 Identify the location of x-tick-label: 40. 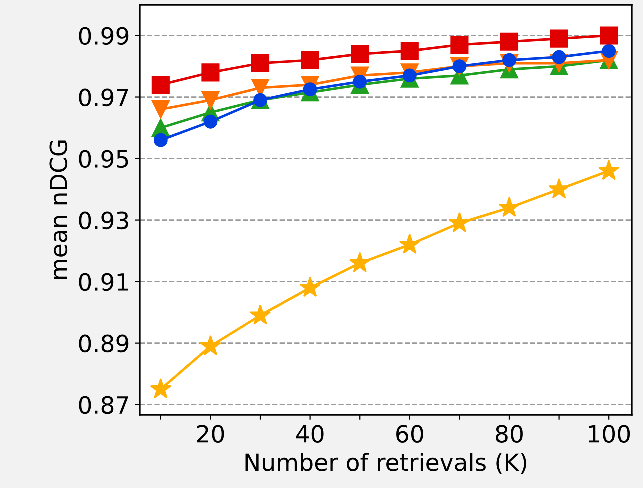
(310, 434).